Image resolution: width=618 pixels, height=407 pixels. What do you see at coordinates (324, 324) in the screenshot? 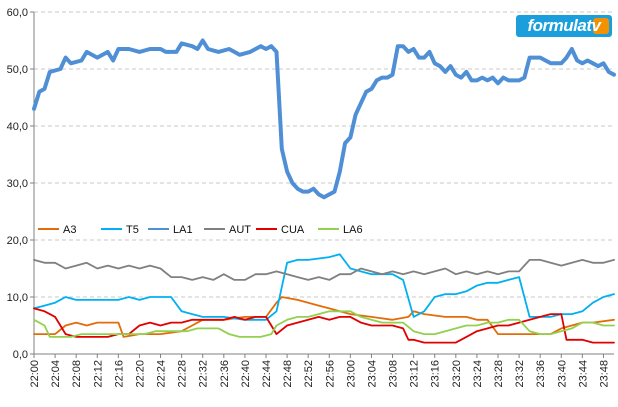
I see `series-line-la6` at bounding box center [324, 324].